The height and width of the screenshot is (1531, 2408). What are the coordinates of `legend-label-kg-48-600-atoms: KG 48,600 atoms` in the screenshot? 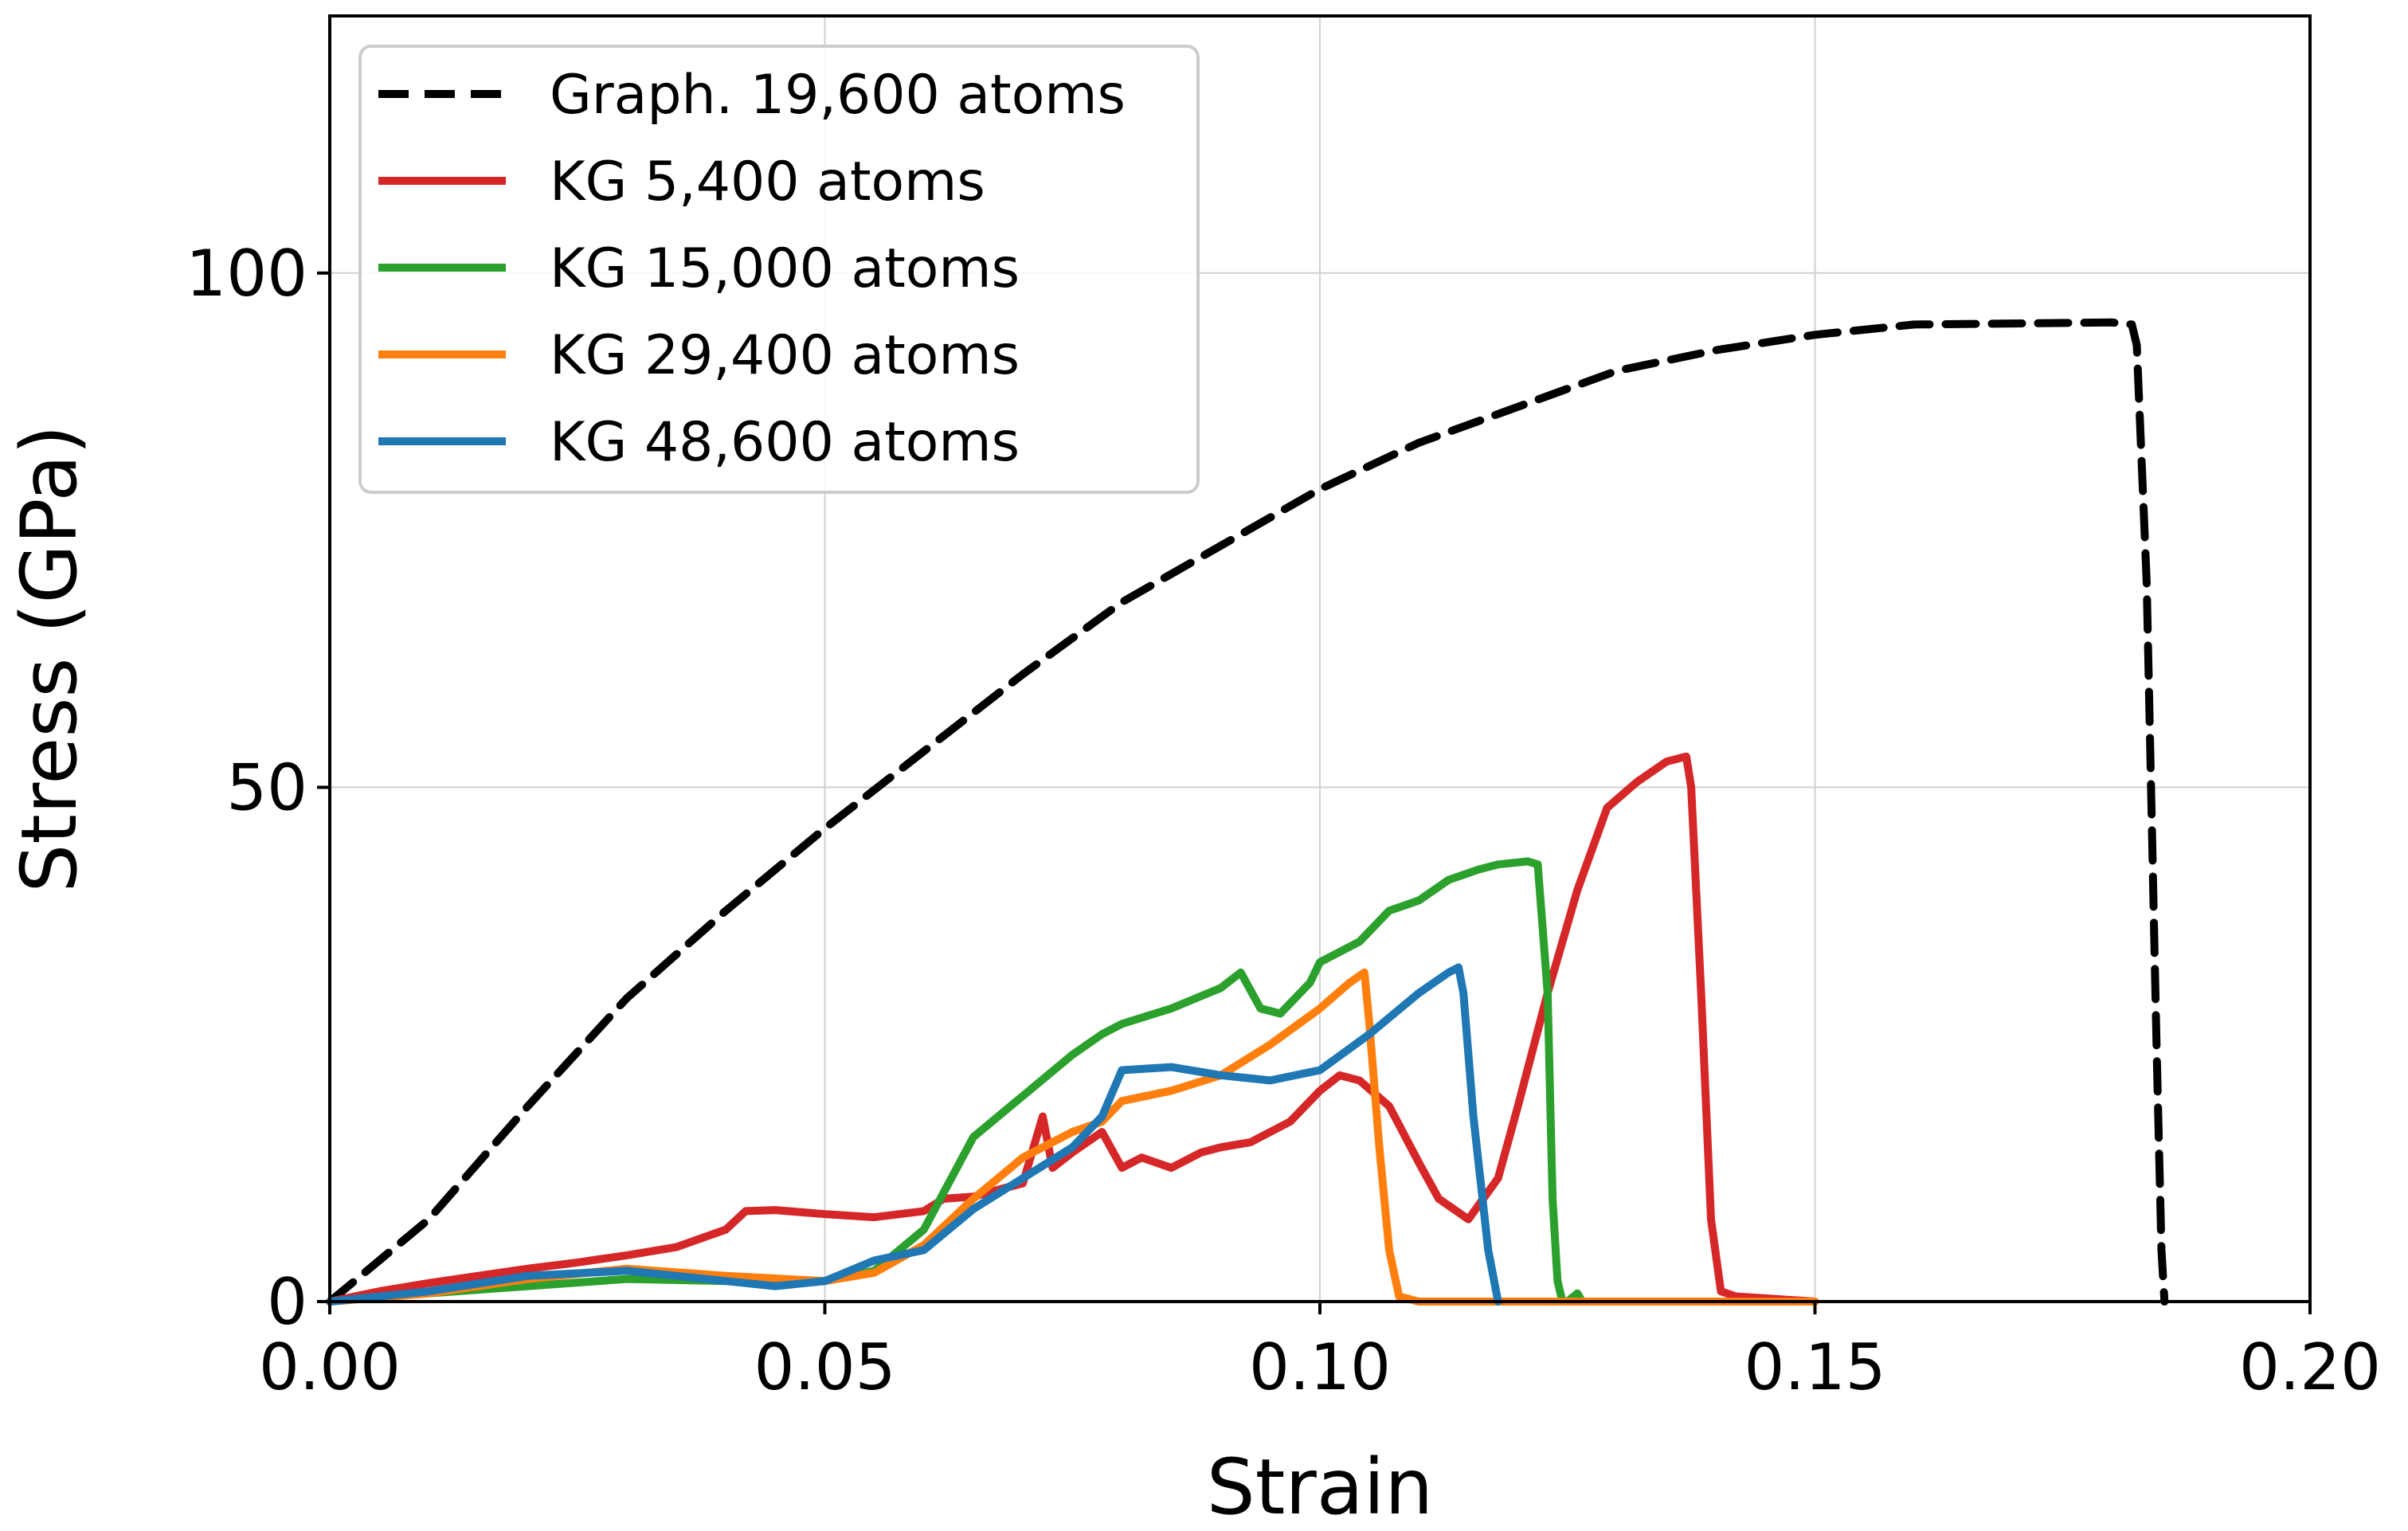 It's located at (785, 442).